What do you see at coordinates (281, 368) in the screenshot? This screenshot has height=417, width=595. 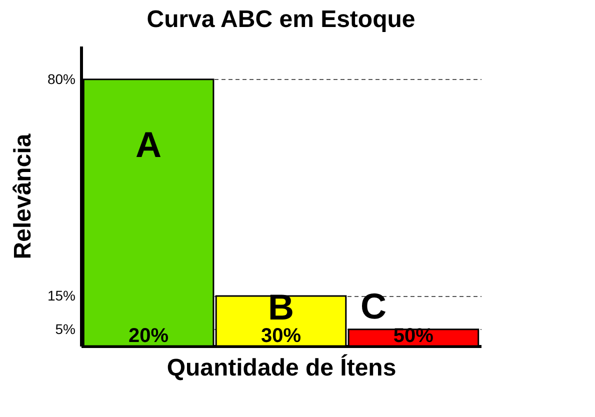 I see `x-axis-title: Quantidade de Ítens` at bounding box center [281, 368].